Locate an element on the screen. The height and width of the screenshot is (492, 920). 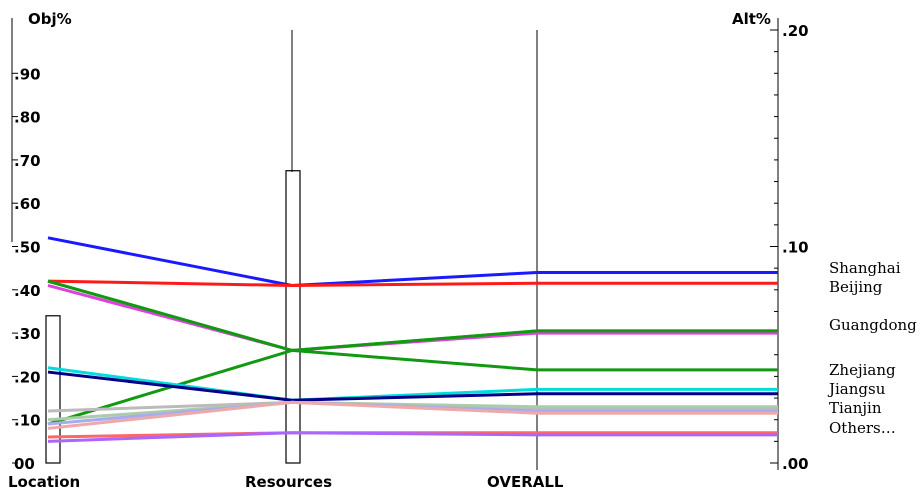
left-tick-label: .10 is located at coordinates (27, 421).